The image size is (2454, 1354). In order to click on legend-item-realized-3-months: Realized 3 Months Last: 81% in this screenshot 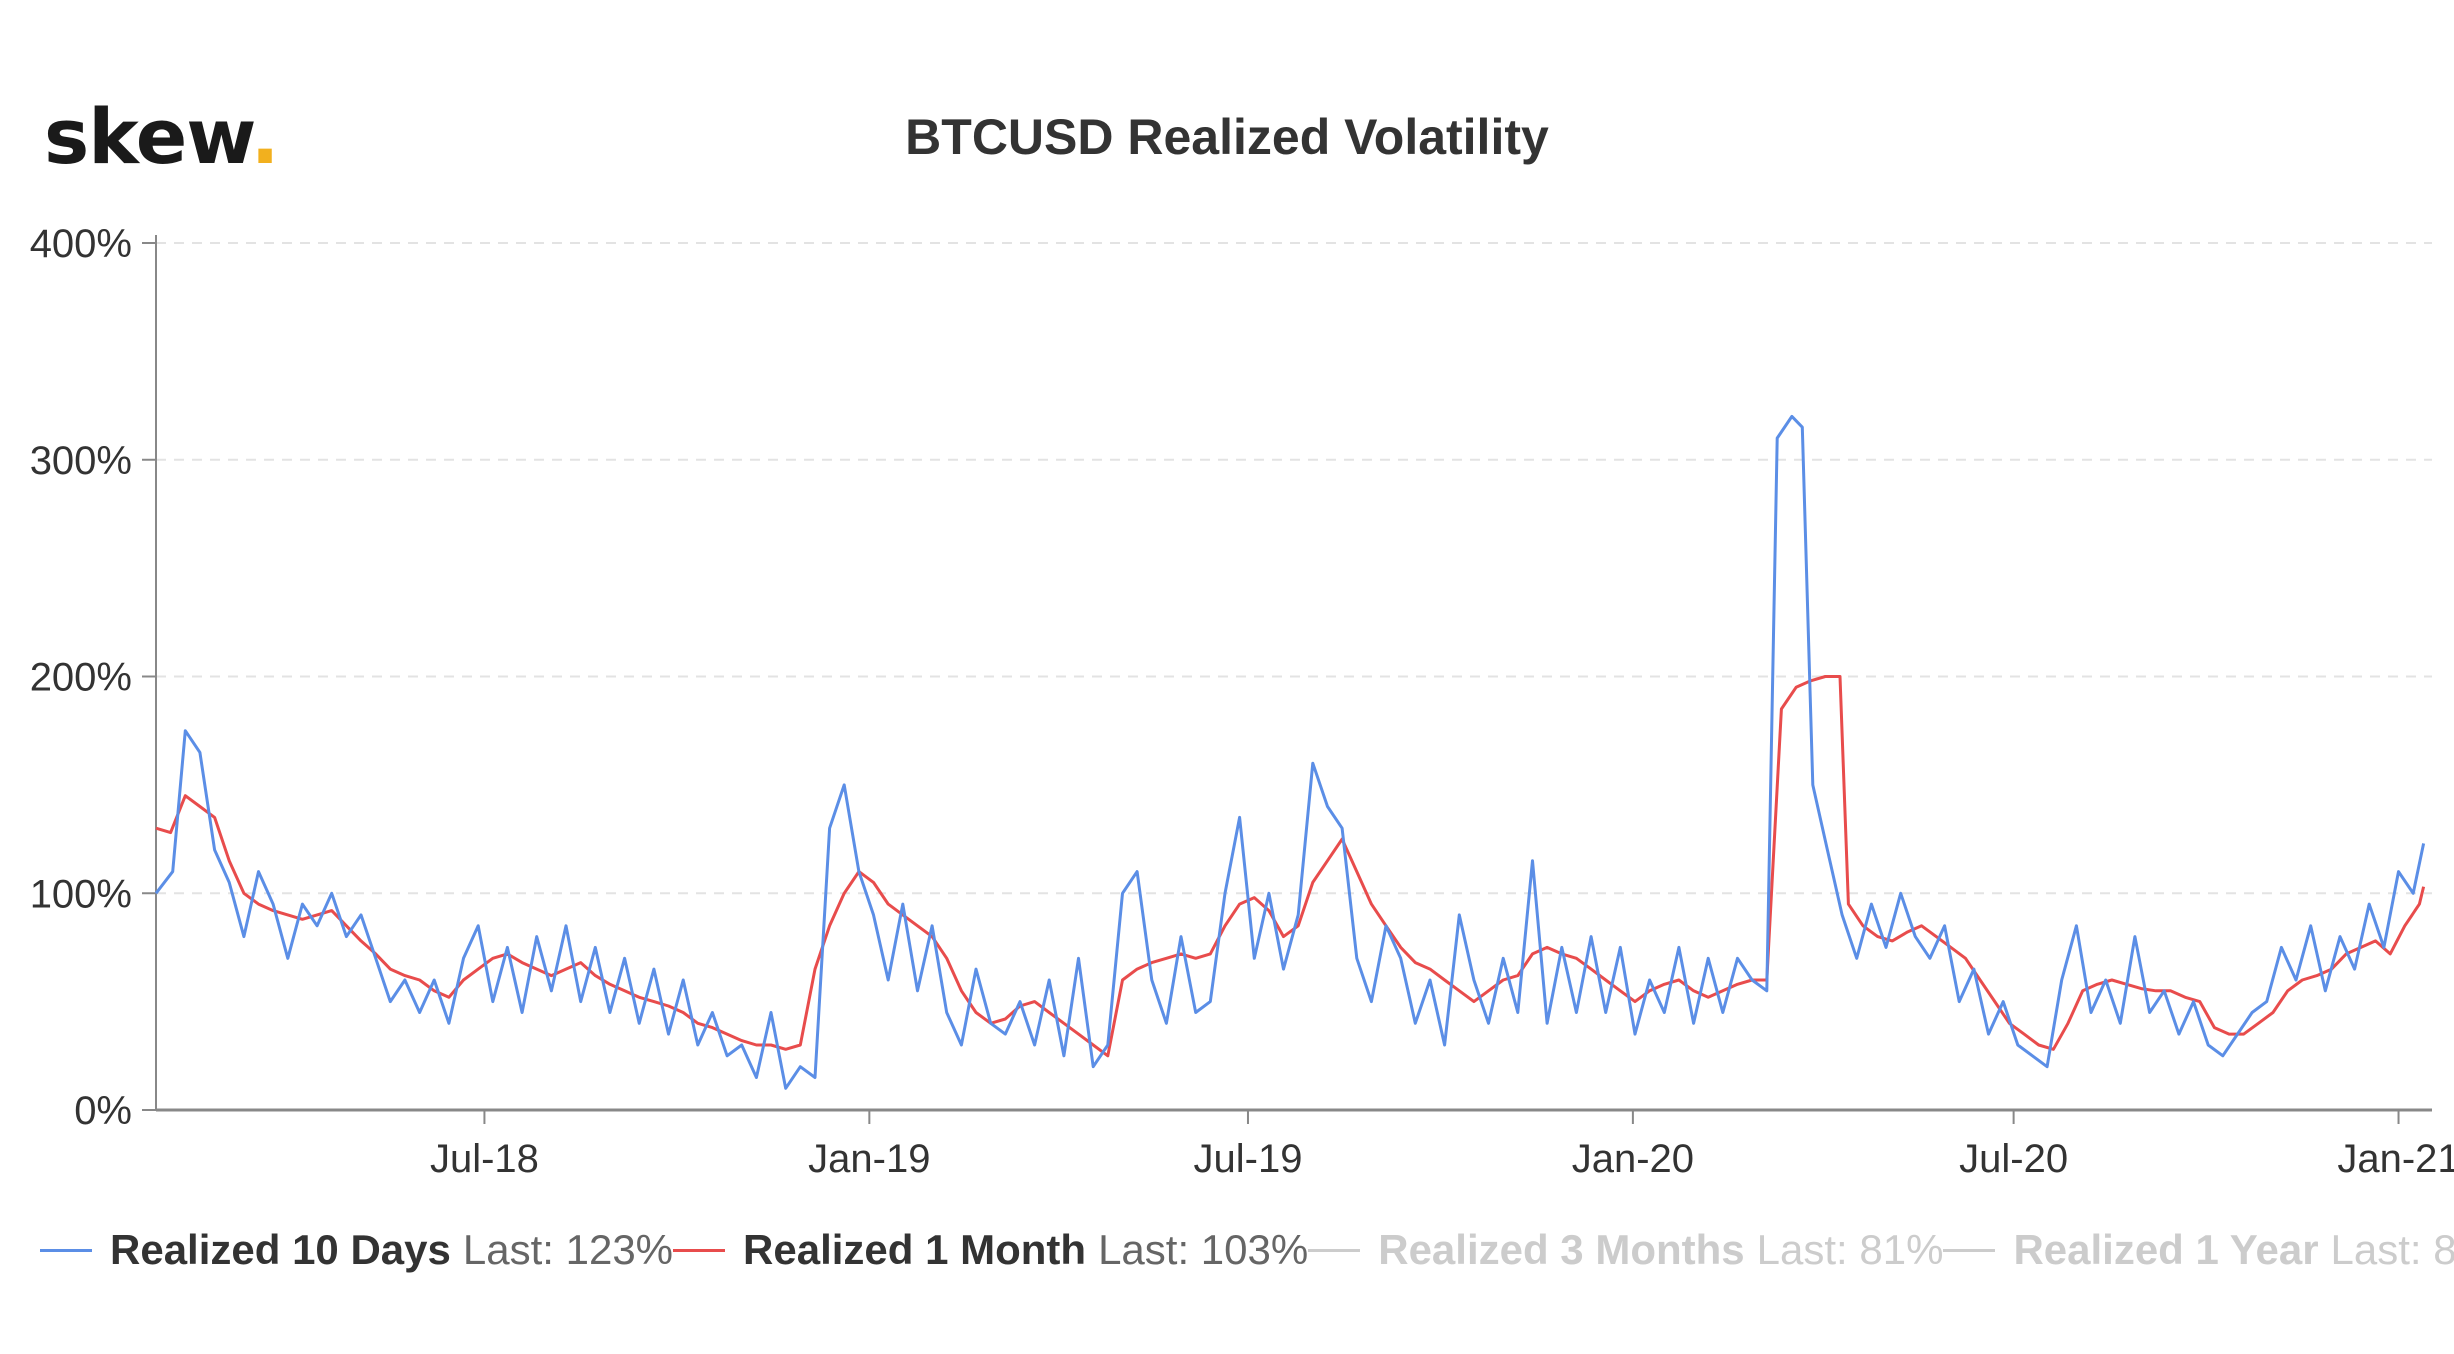, I will do `click(1625, 1250)`.